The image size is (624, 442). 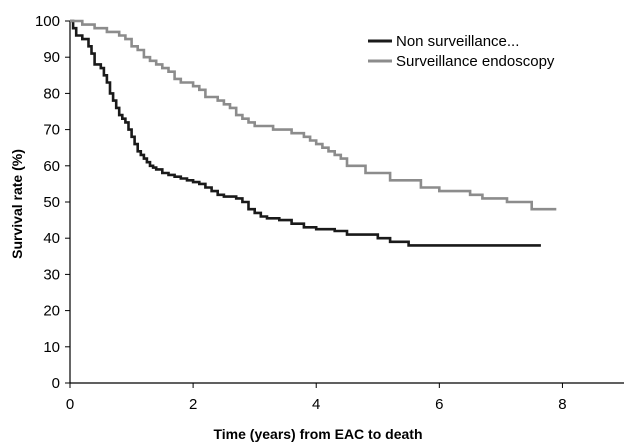 I want to click on x-tick-label: 4, so click(x=316, y=404).